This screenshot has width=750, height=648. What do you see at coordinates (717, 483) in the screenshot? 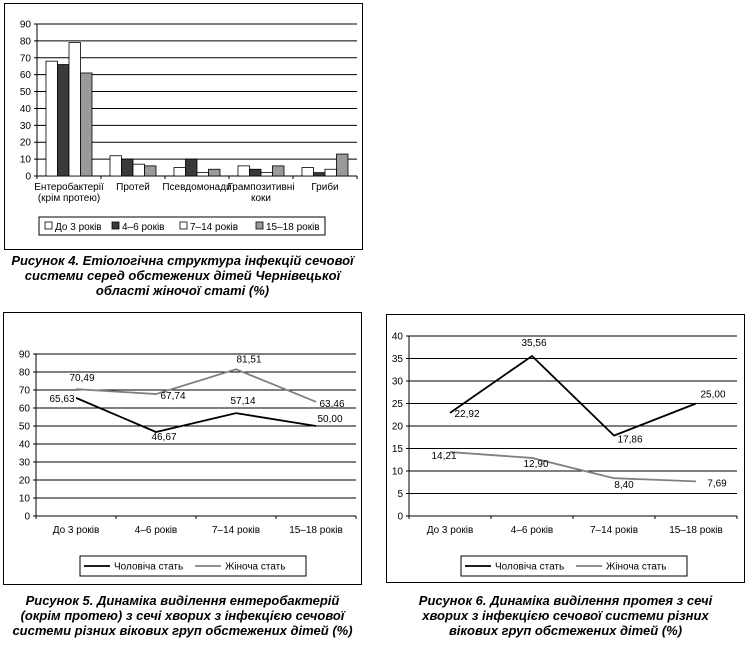
I see `data-label: 7,69` at bounding box center [717, 483].